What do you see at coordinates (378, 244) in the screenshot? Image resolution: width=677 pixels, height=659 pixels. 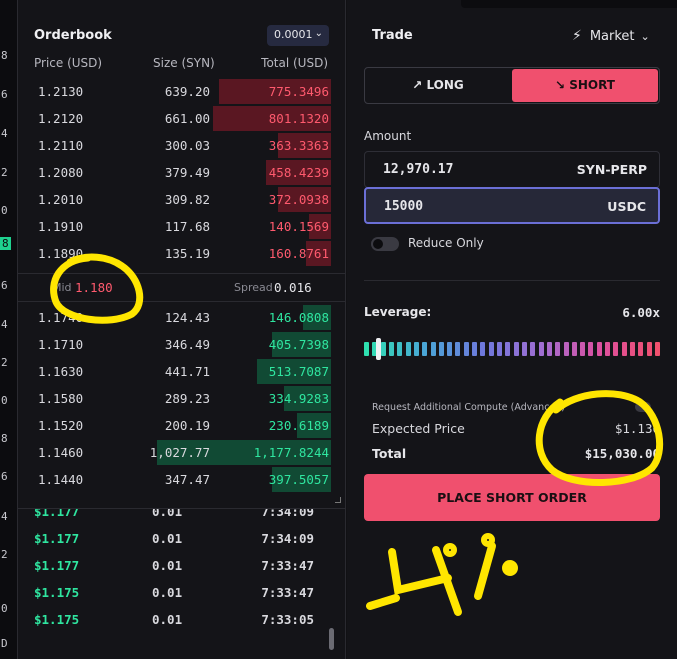 I see `toggle-knob` at bounding box center [378, 244].